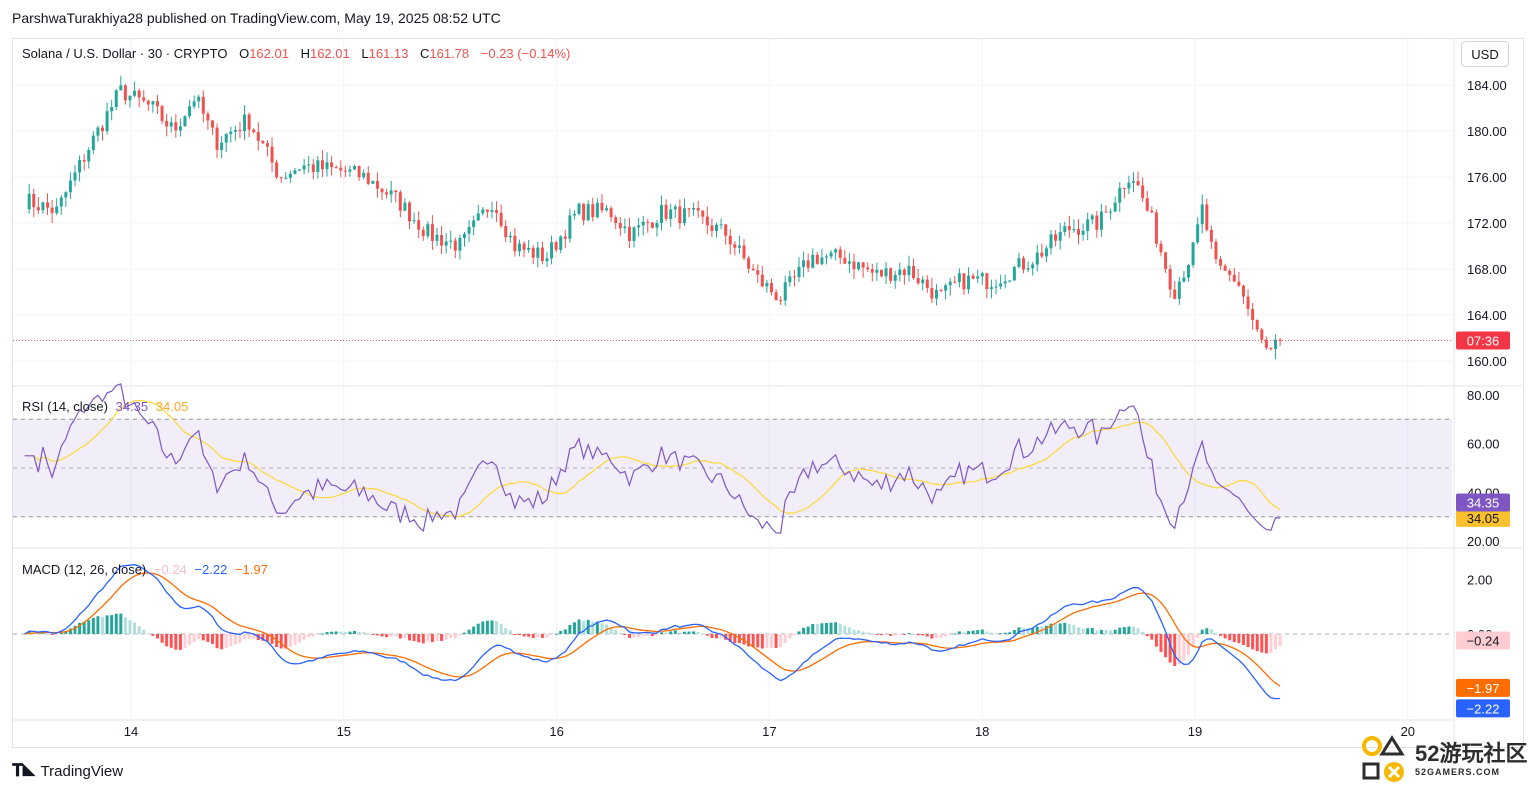  I want to click on rsi-ma-value: 34.05, so click(172, 406).